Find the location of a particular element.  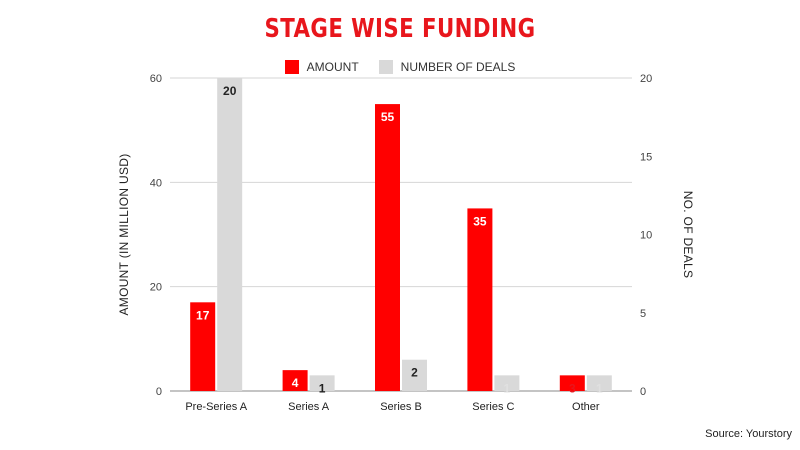

y-left-tick-label: 0 is located at coordinates (159, 392).